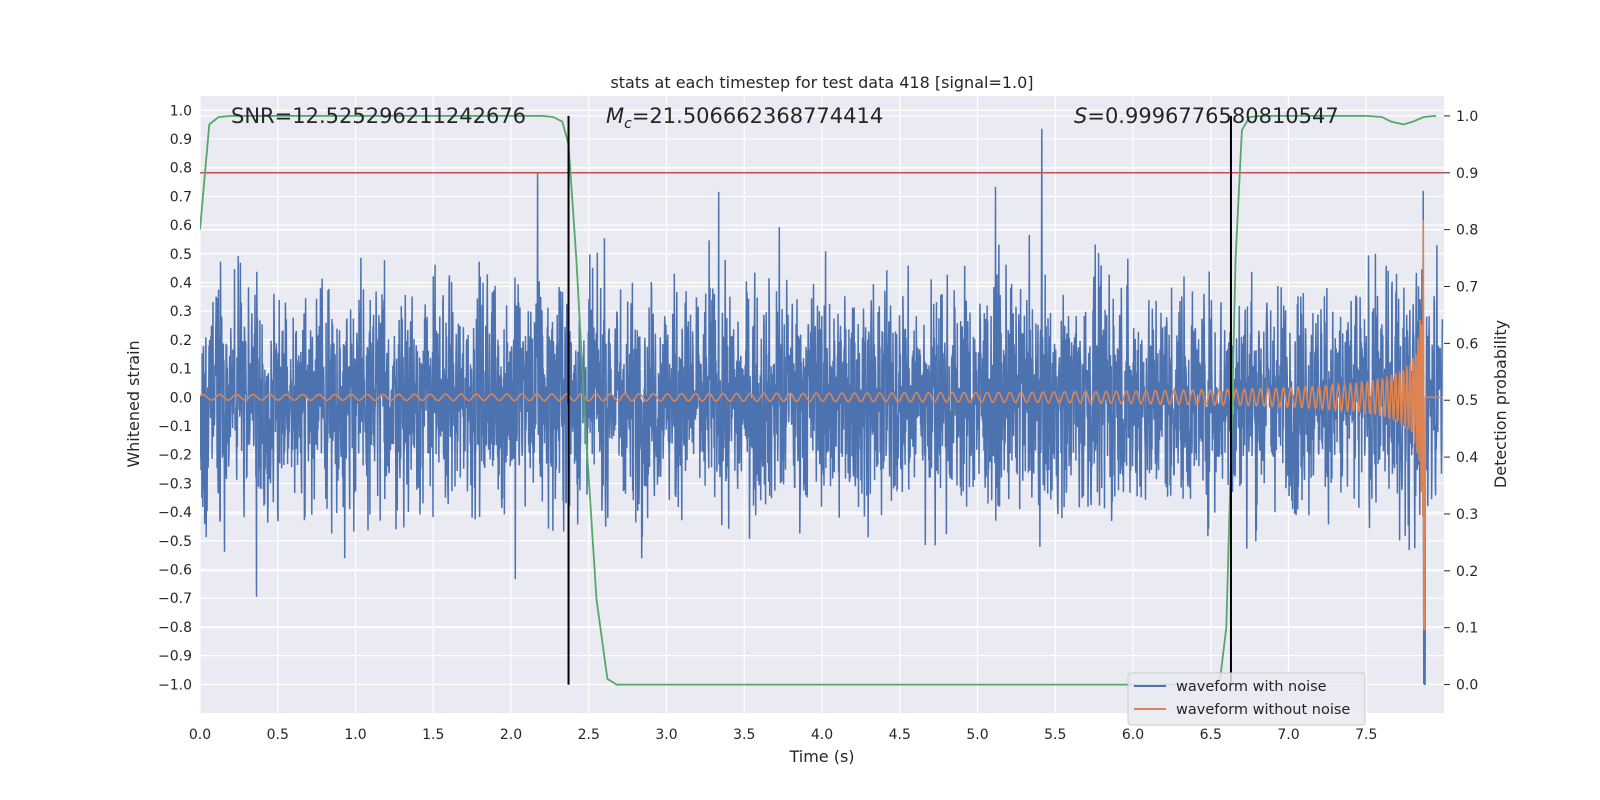 This screenshot has width=1600, height=800. What do you see at coordinates (744, 118) in the screenshot?
I see `chirp-mass-annotation: Mc=21.506662368774414` at bounding box center [744, 118].